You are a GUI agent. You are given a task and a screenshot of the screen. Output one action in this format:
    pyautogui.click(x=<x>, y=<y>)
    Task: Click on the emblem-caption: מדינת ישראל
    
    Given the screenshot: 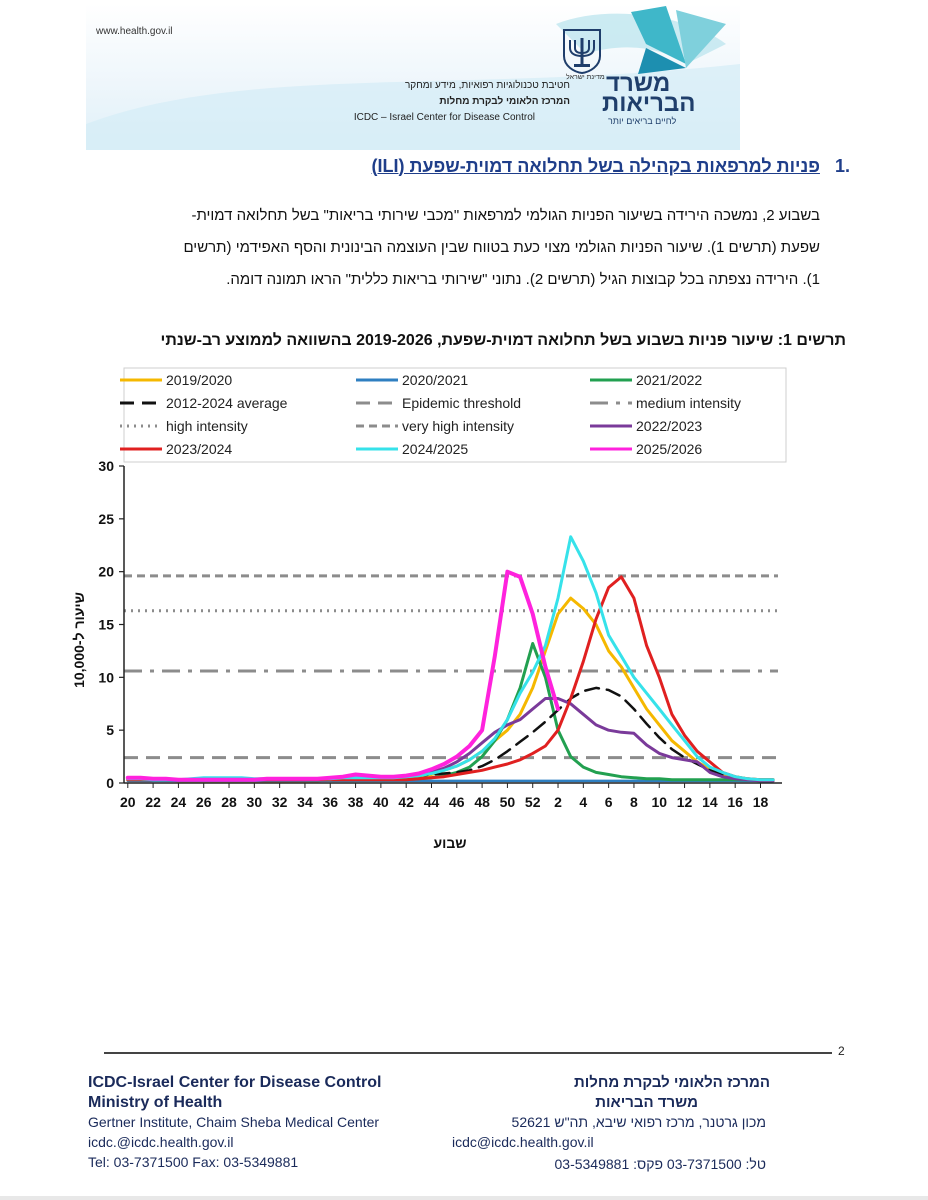 What is the action you would take?
    pyautogui.click(x=585, y=77)
    